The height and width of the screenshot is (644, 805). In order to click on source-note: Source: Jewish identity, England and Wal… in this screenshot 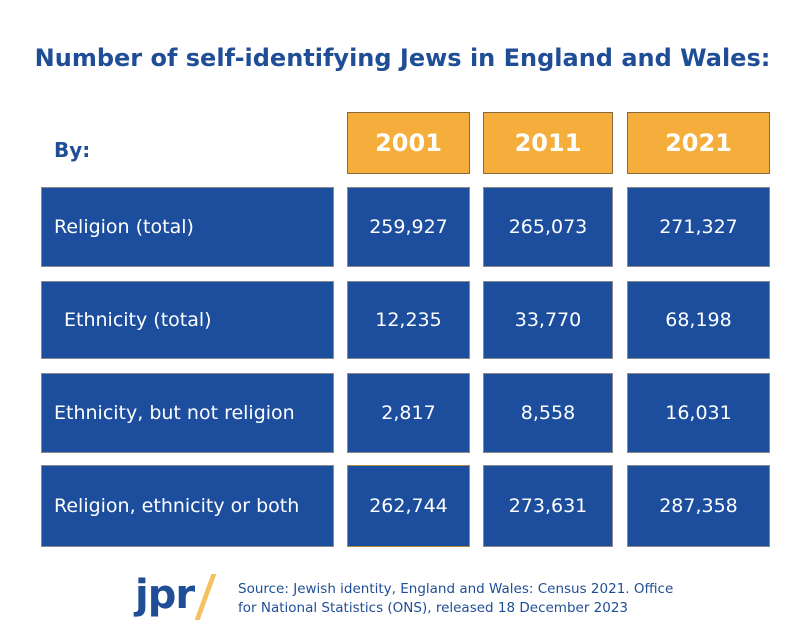, I will do `click(455, 599)`.